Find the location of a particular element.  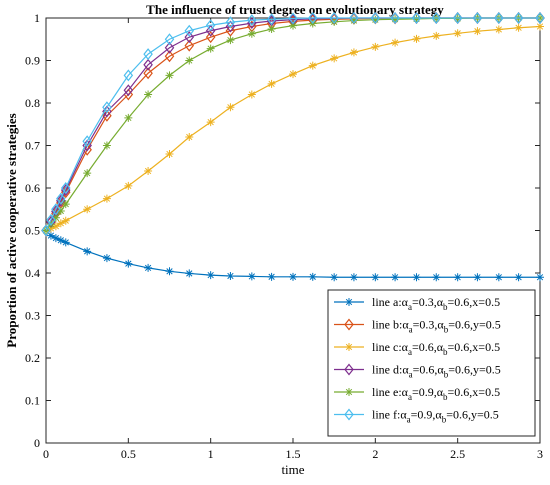

series-a is located at coordinates (293, 254).